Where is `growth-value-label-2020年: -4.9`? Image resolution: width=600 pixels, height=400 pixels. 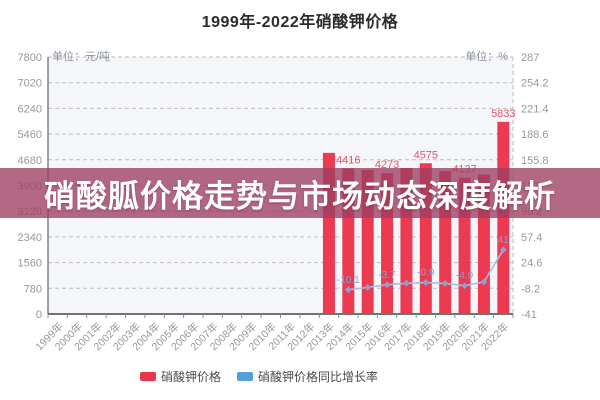 growth-value-label-2020年: -4.9 is located at coordinates (465, 276).